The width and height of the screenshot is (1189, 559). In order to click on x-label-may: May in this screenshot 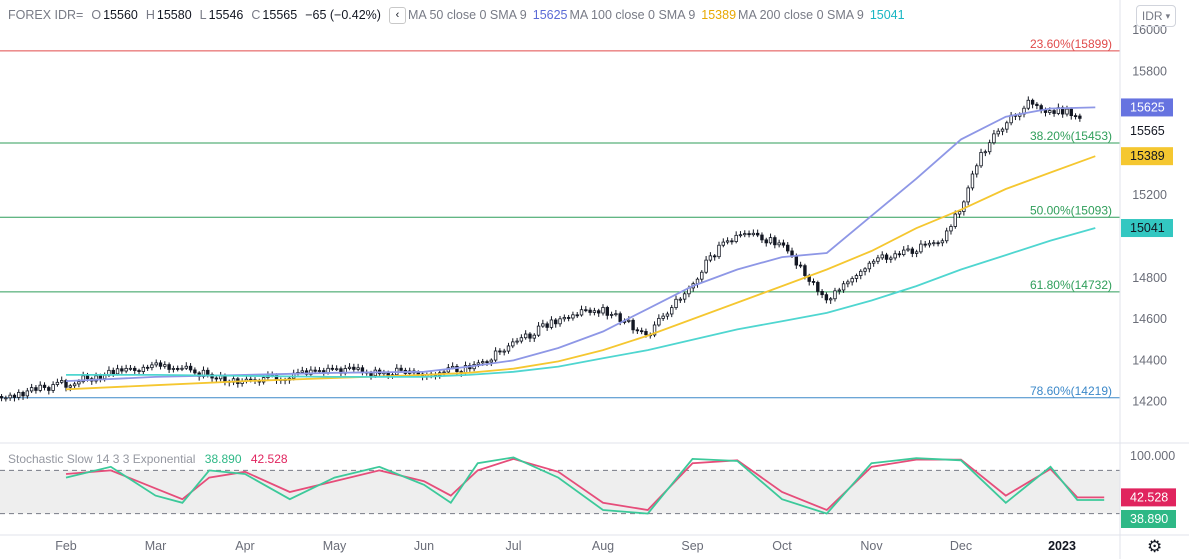, I will do `click(335, 546)`.